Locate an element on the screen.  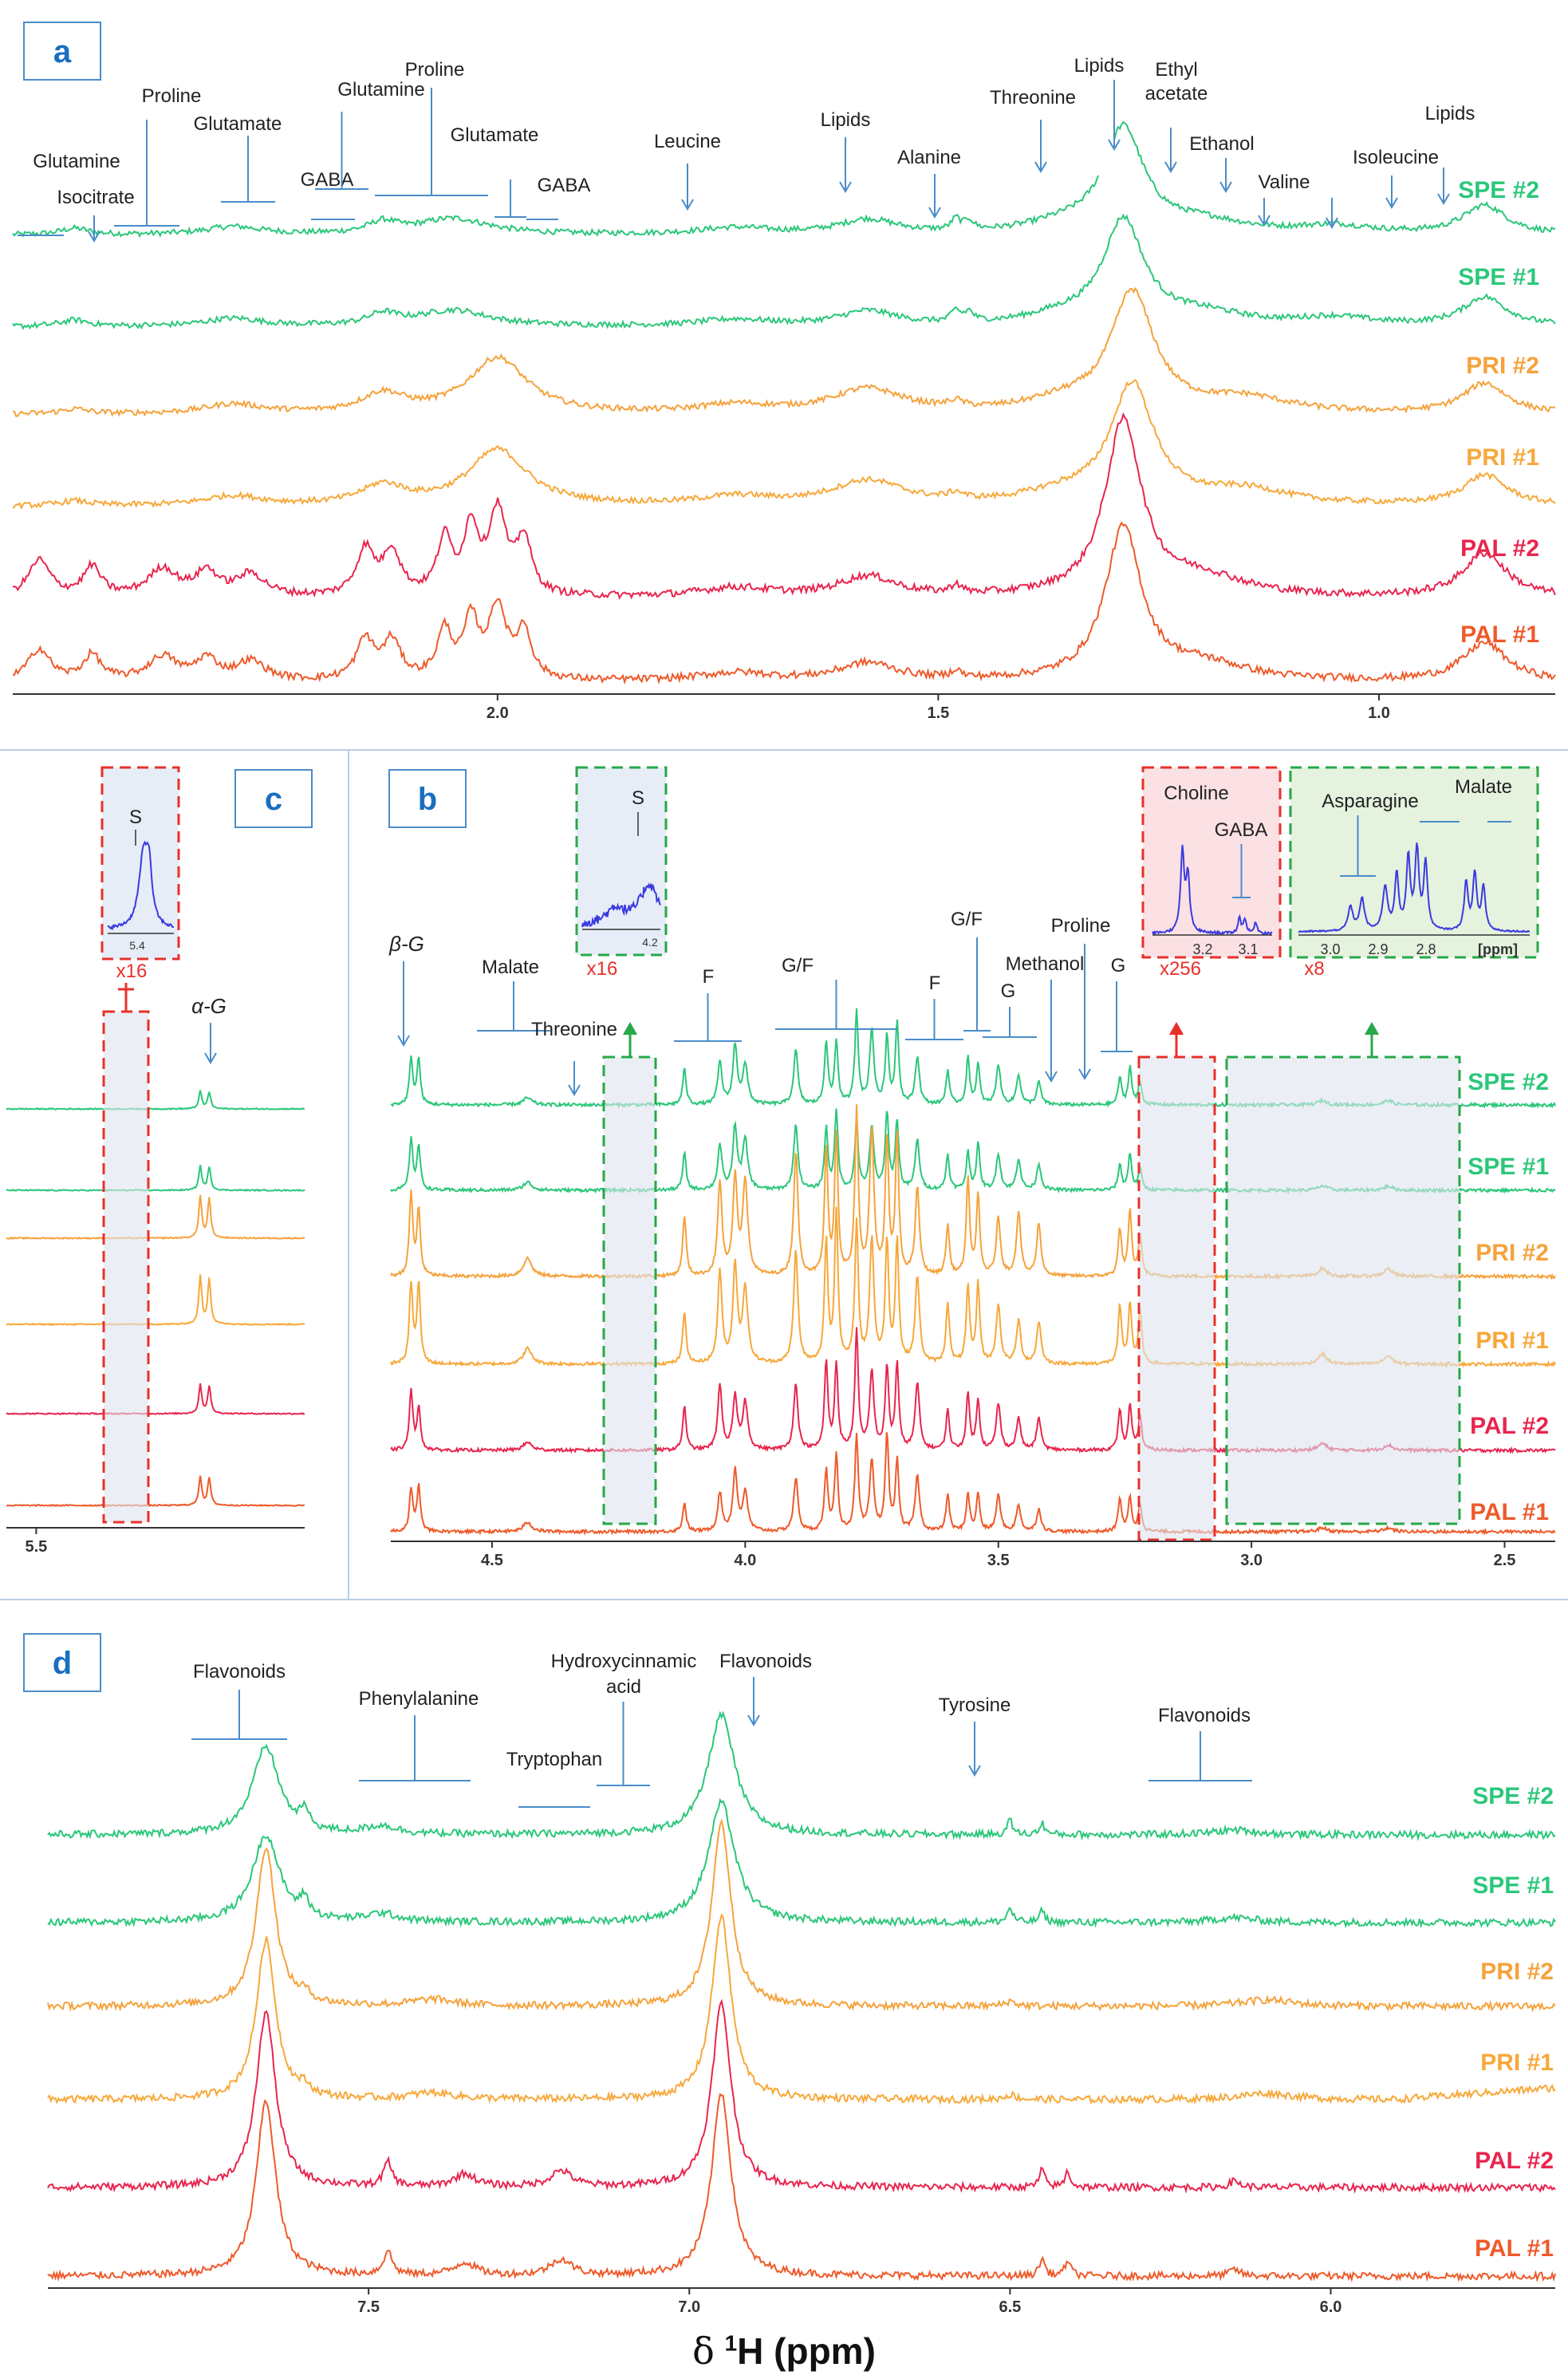
panel-a-tick-label: 1.5 is located at coordinates (938, 713).